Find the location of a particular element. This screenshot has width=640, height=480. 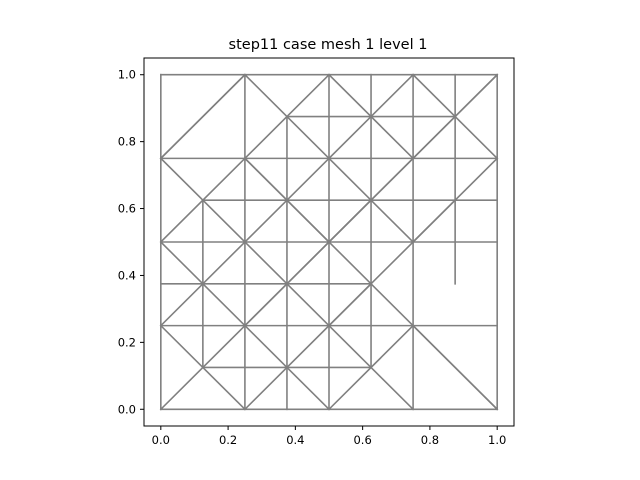

y-tick-label: 1.0 is located at coordinates (127, 75).